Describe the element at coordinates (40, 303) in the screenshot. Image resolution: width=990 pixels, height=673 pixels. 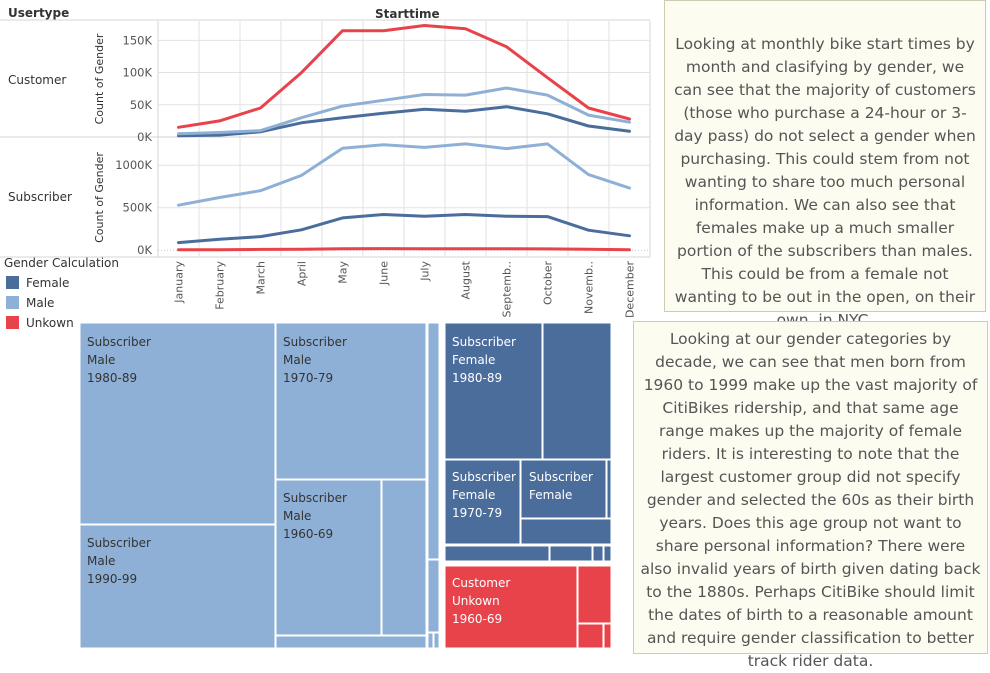
I see `legend-label-male: Male` at that location.